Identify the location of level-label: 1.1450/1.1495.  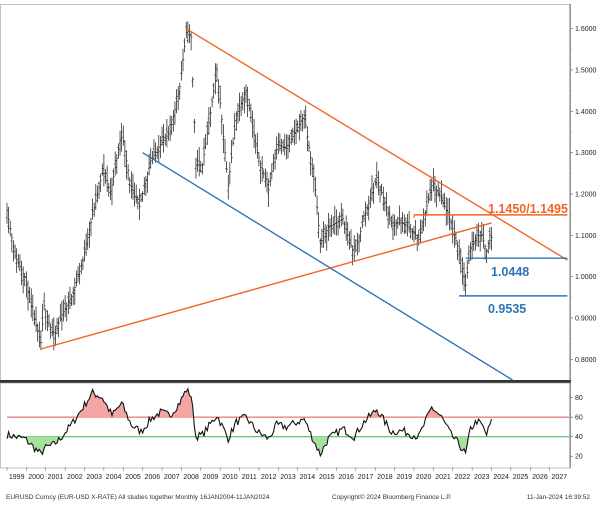
(528, 209).